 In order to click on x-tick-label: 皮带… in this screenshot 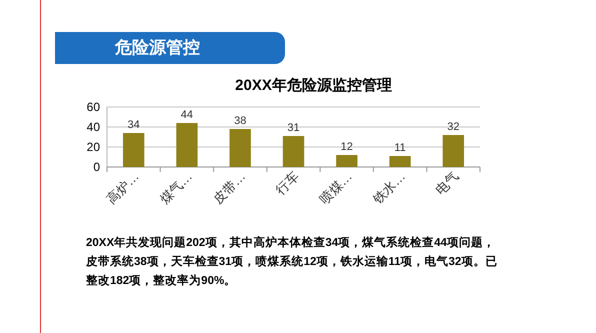, I will do `click(229, 187)`.